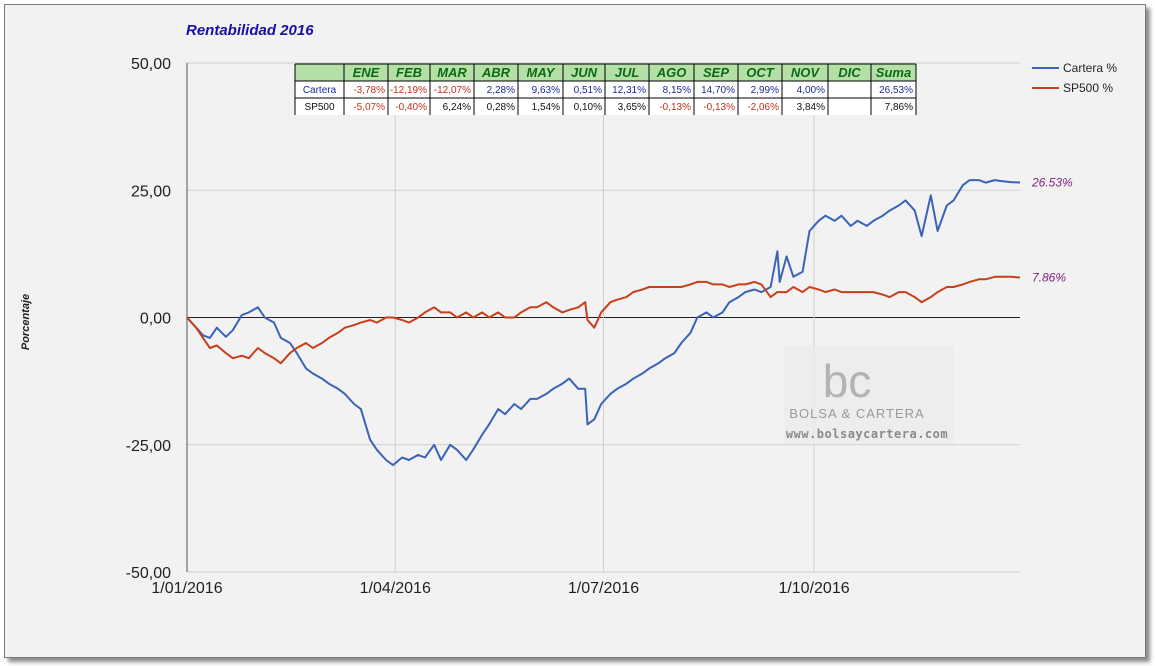 Image resolution: width=1155 pixels, height=666 pixels. I want to click on table-cell: 7,86%, so click(899, 107).